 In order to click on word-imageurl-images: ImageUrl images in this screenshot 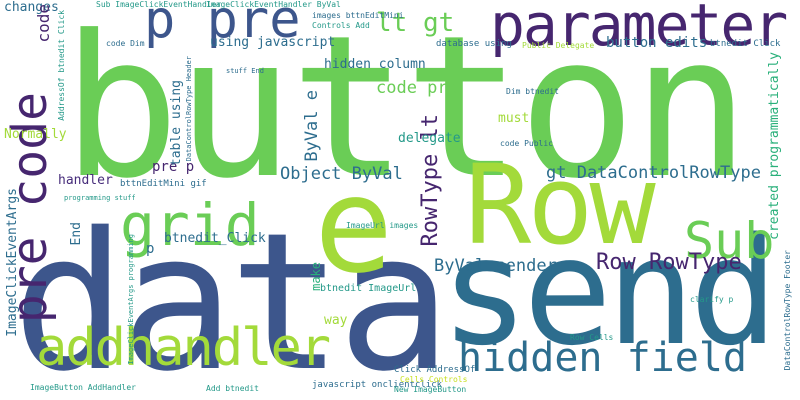, I will do `click(382, 225)`.